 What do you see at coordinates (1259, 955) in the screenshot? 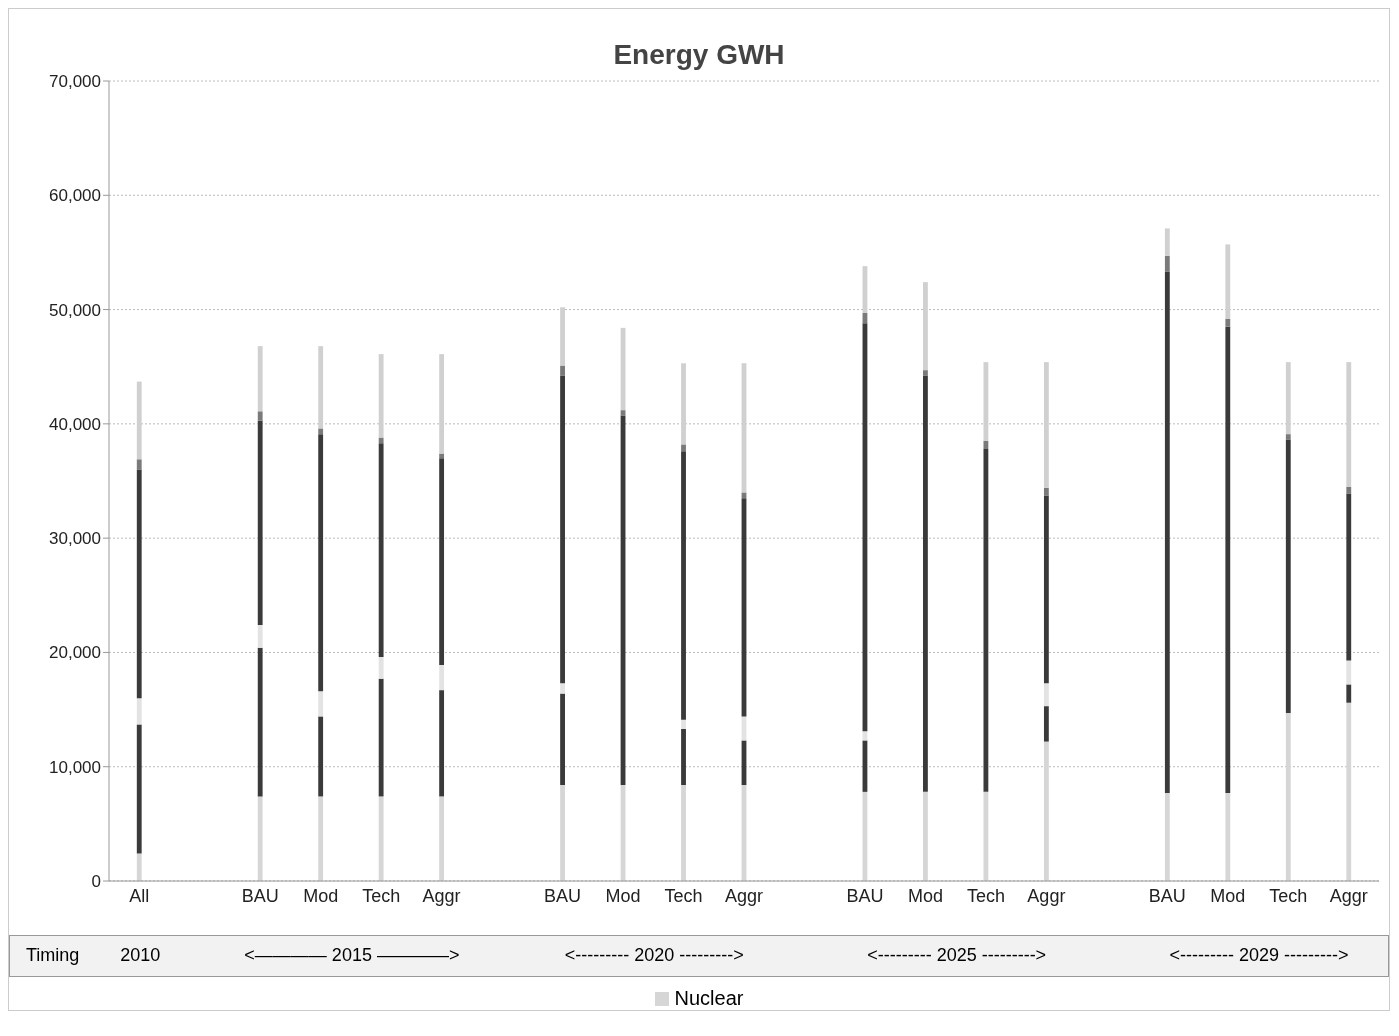
I see `text: <--------- 2029 --------->` at bounding box center [1259, 955].